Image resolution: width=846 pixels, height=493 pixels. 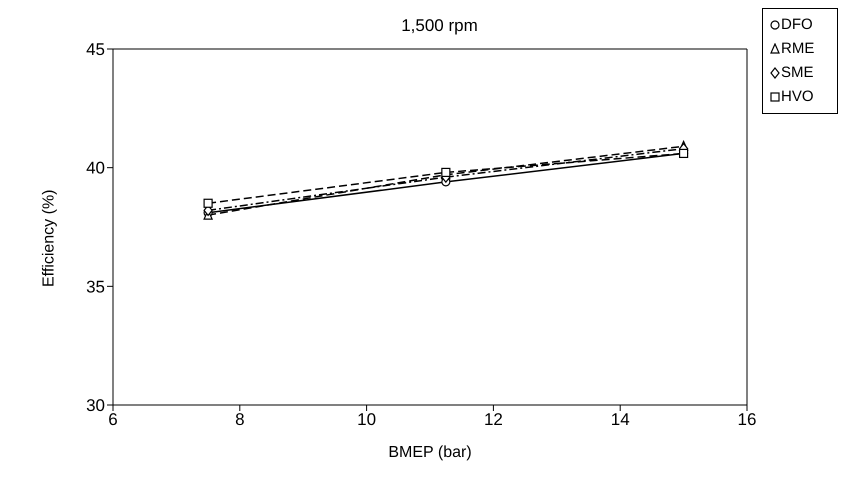 What do you see at coordinates (439, 26) in the screenshot?
I see `chart-title: 1,500 rpm` at bounding box center [439, 26].